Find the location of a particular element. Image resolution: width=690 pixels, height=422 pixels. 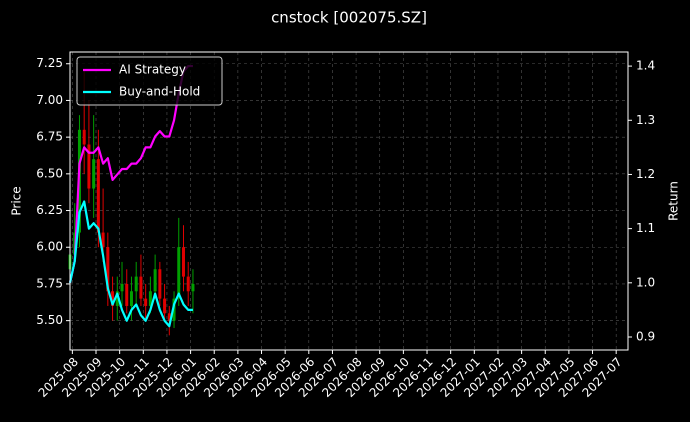

chart-title: cnstock [002075.SZ] is located at coordinates (349, 18).